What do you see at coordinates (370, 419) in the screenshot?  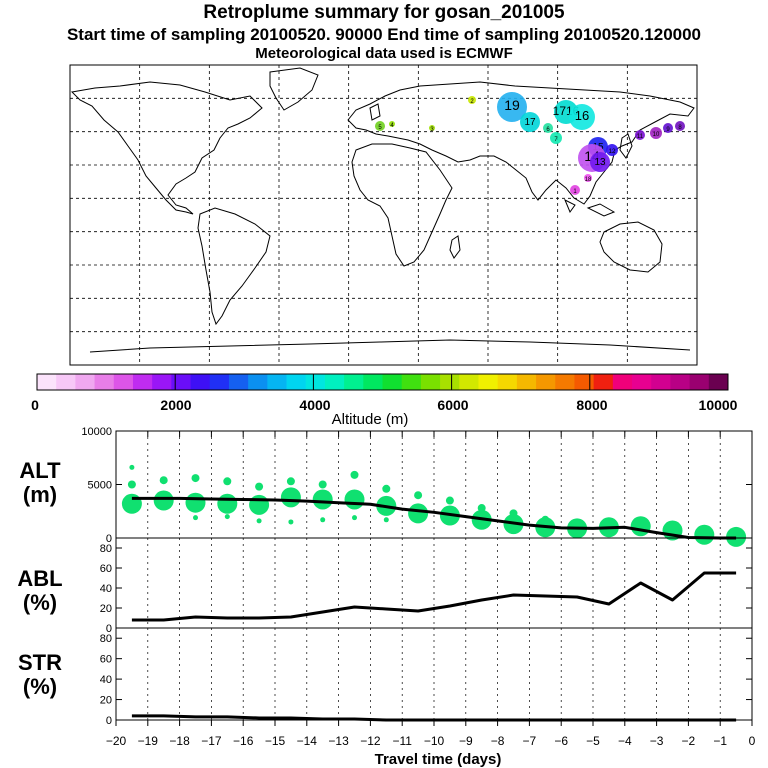 I see `colorbar-axis-label: Altitude (m)` at bounding box center [370, 419].